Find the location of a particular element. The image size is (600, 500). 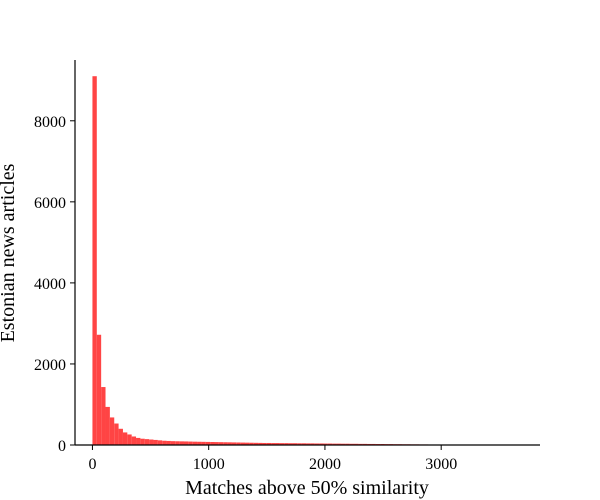

y-ticks-group: 0 2000 4000 6000 8000 is located at coordinates (54, 284).